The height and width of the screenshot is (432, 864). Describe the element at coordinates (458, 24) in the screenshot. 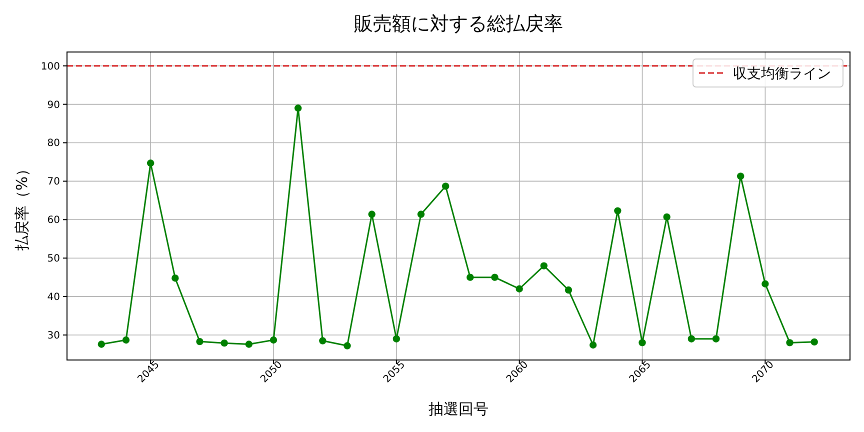

I see `chart-title: 販売額に対する総払戻率` at that location.